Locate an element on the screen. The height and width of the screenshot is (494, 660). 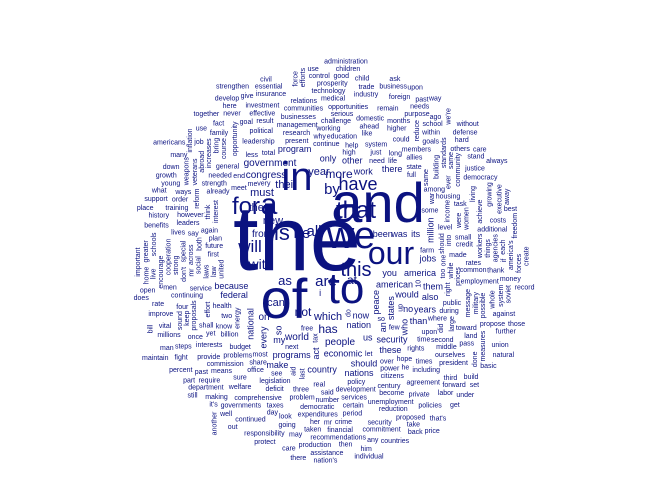
word-419: 10 is located at coordinates (419, 284).